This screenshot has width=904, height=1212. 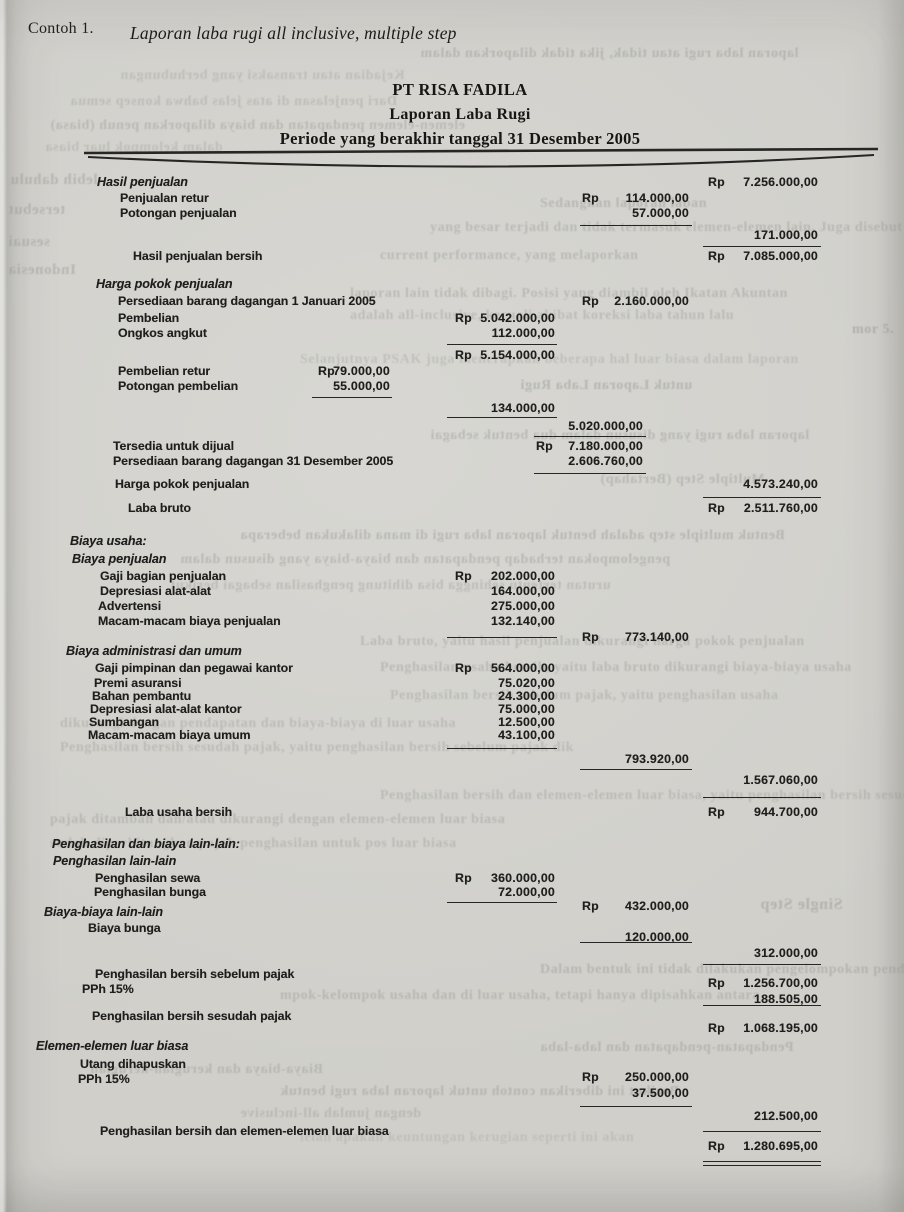 What do you see at coordinates (651, 301) in the screenshot?
I see `amount-value: 2.160.000,00` at bounding box center [651, 301].